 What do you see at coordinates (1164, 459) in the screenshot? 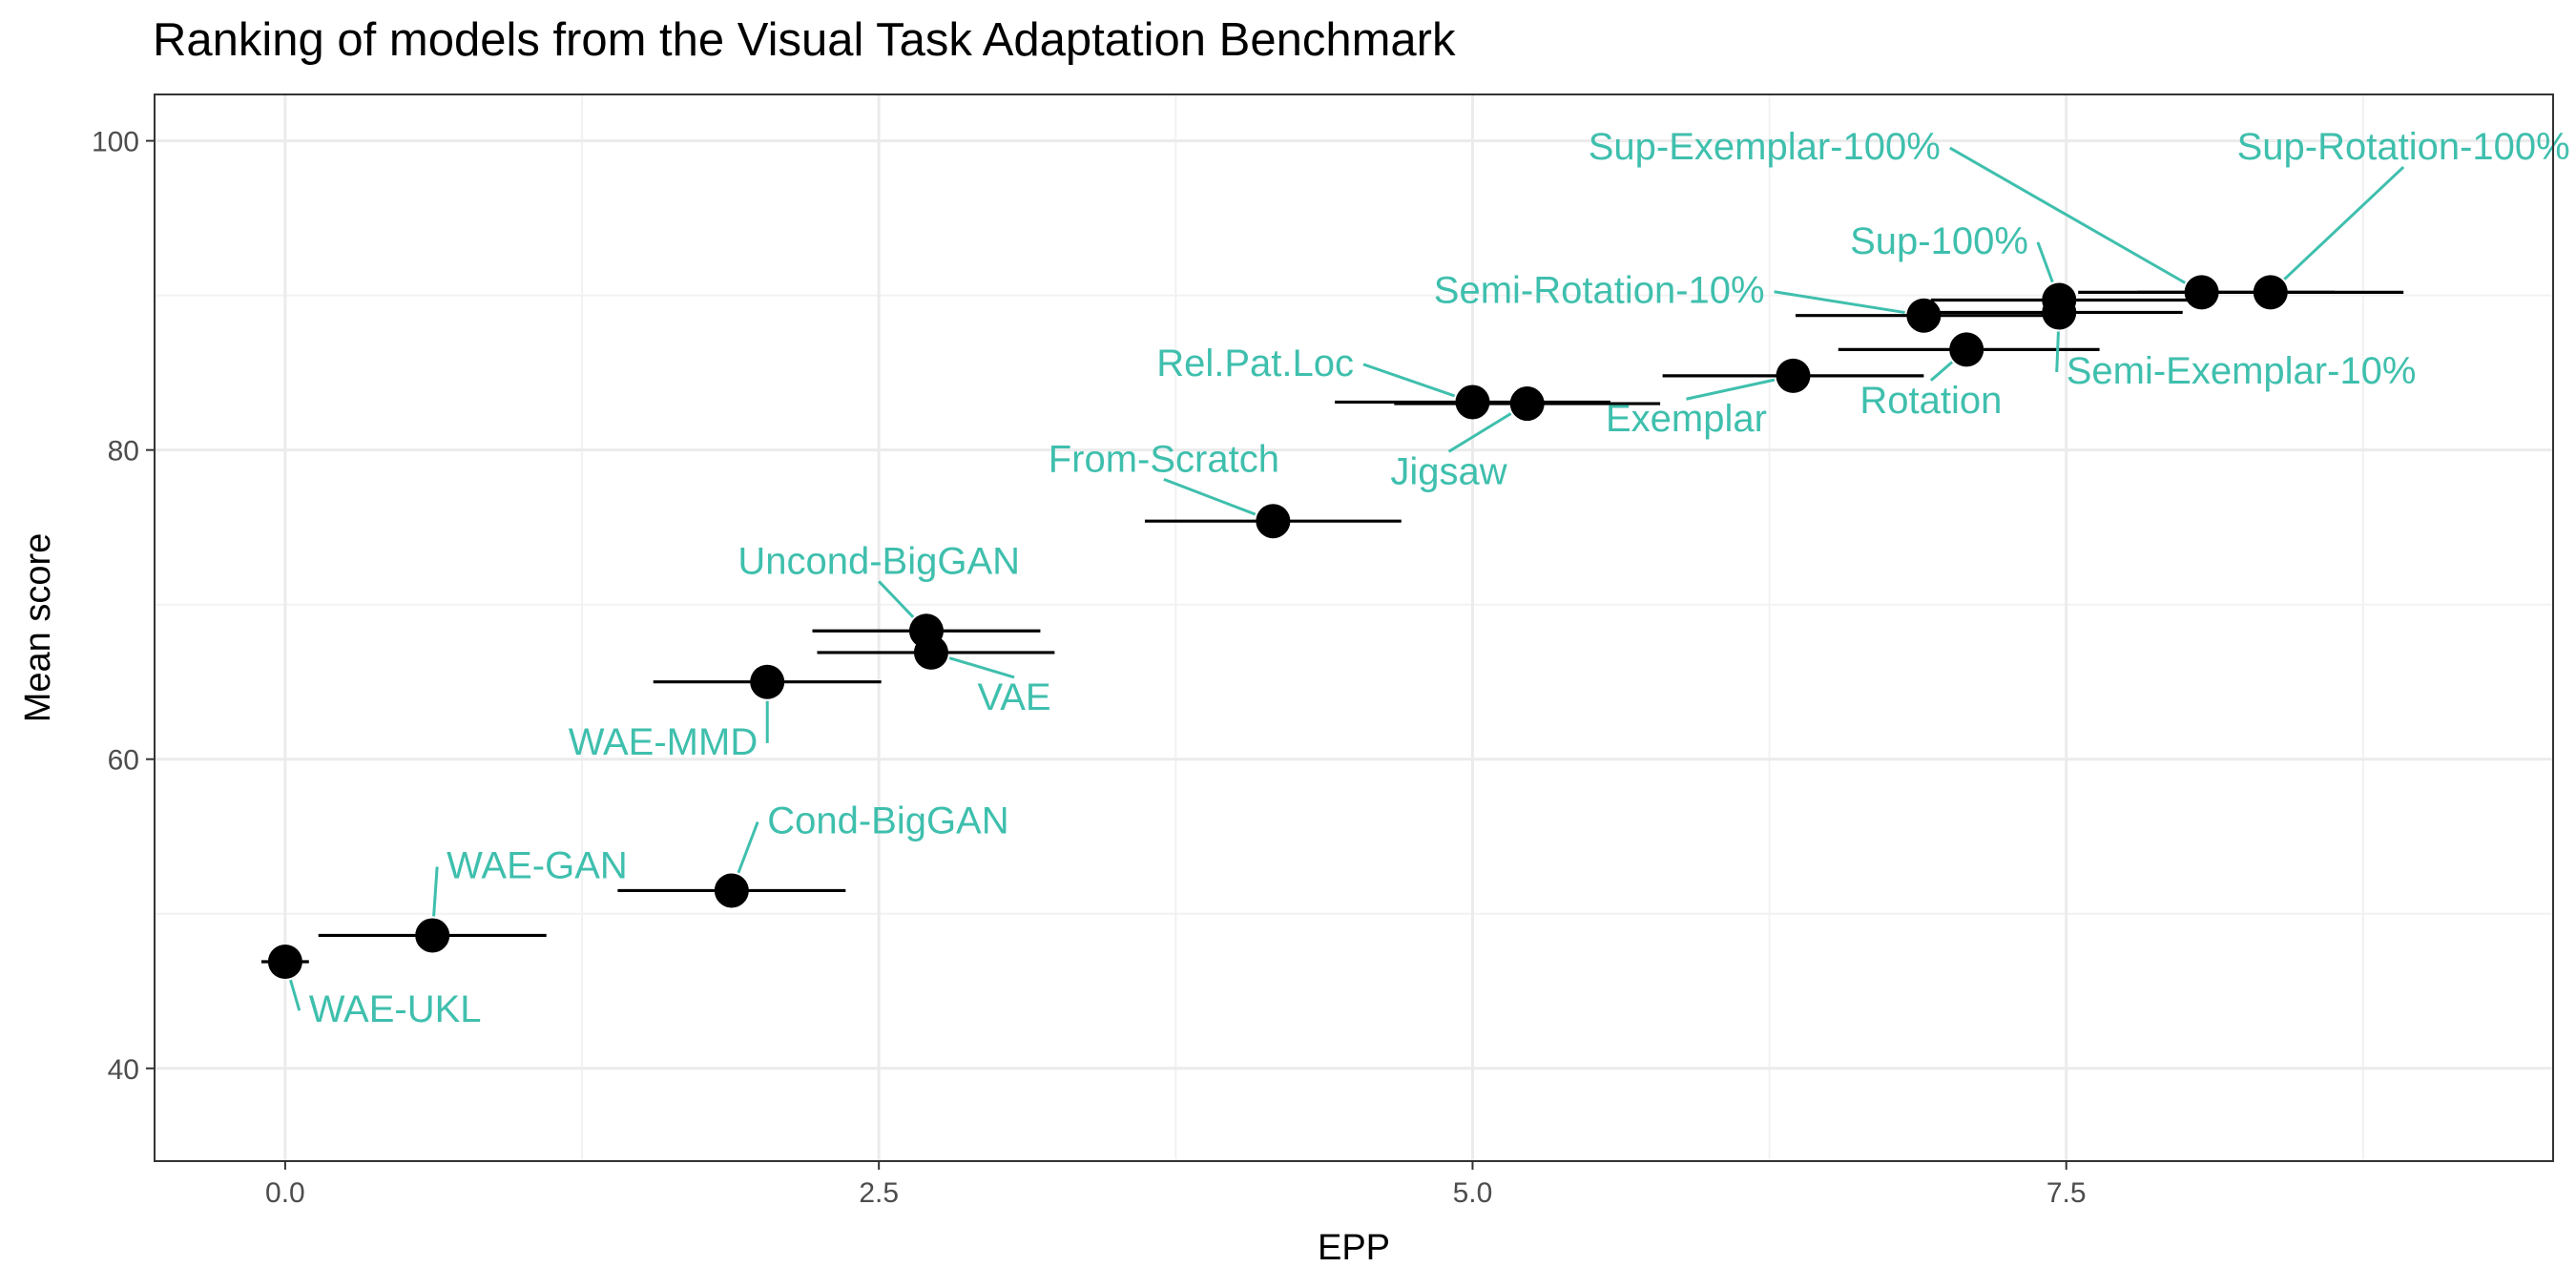
I see `point-label: From-Scratch` at bounding box center [1164, 459].